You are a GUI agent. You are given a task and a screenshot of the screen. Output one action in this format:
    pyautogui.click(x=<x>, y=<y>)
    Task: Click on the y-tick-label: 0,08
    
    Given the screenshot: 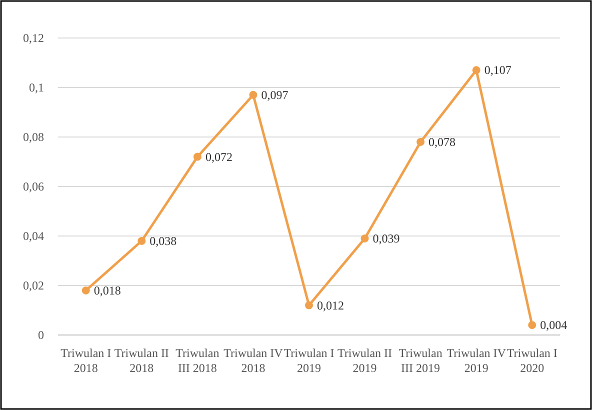 What is the action you would take?
    pyautogui.click(x=33, y=137)
    